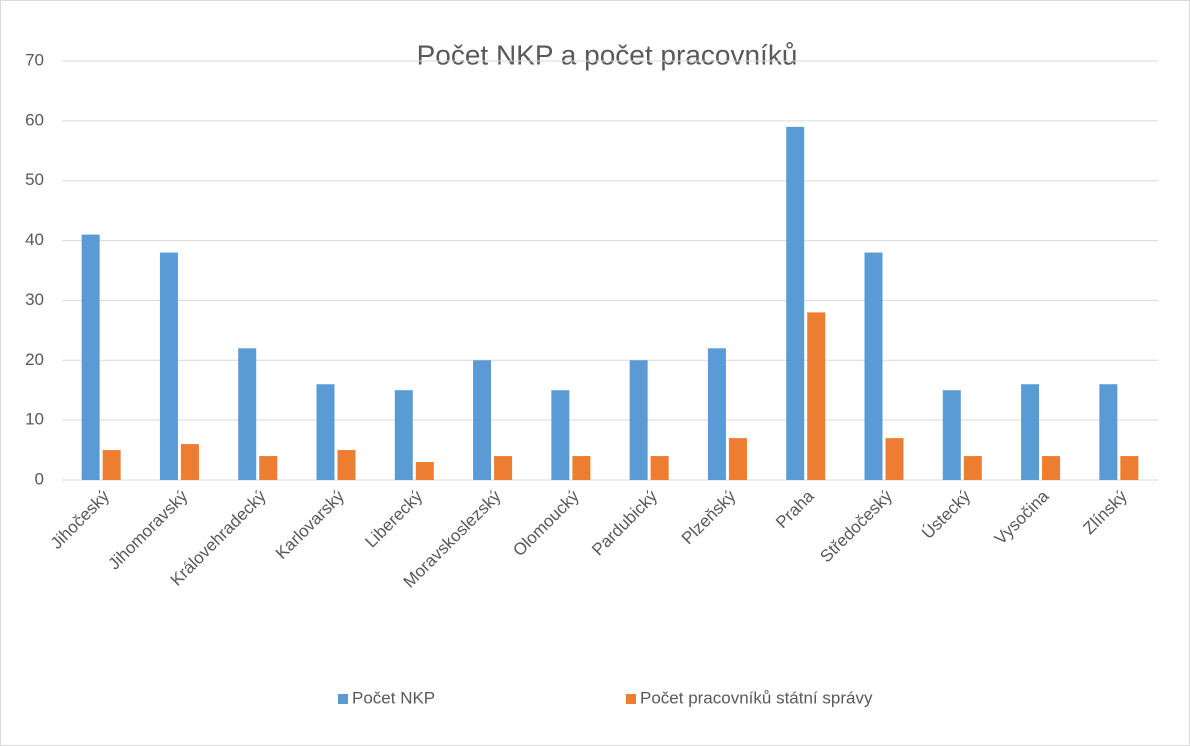  What do you see at coordinates (34, 239) in the screenshot?
I see `y-tick-label: 40` at bounding box center [34, 239].